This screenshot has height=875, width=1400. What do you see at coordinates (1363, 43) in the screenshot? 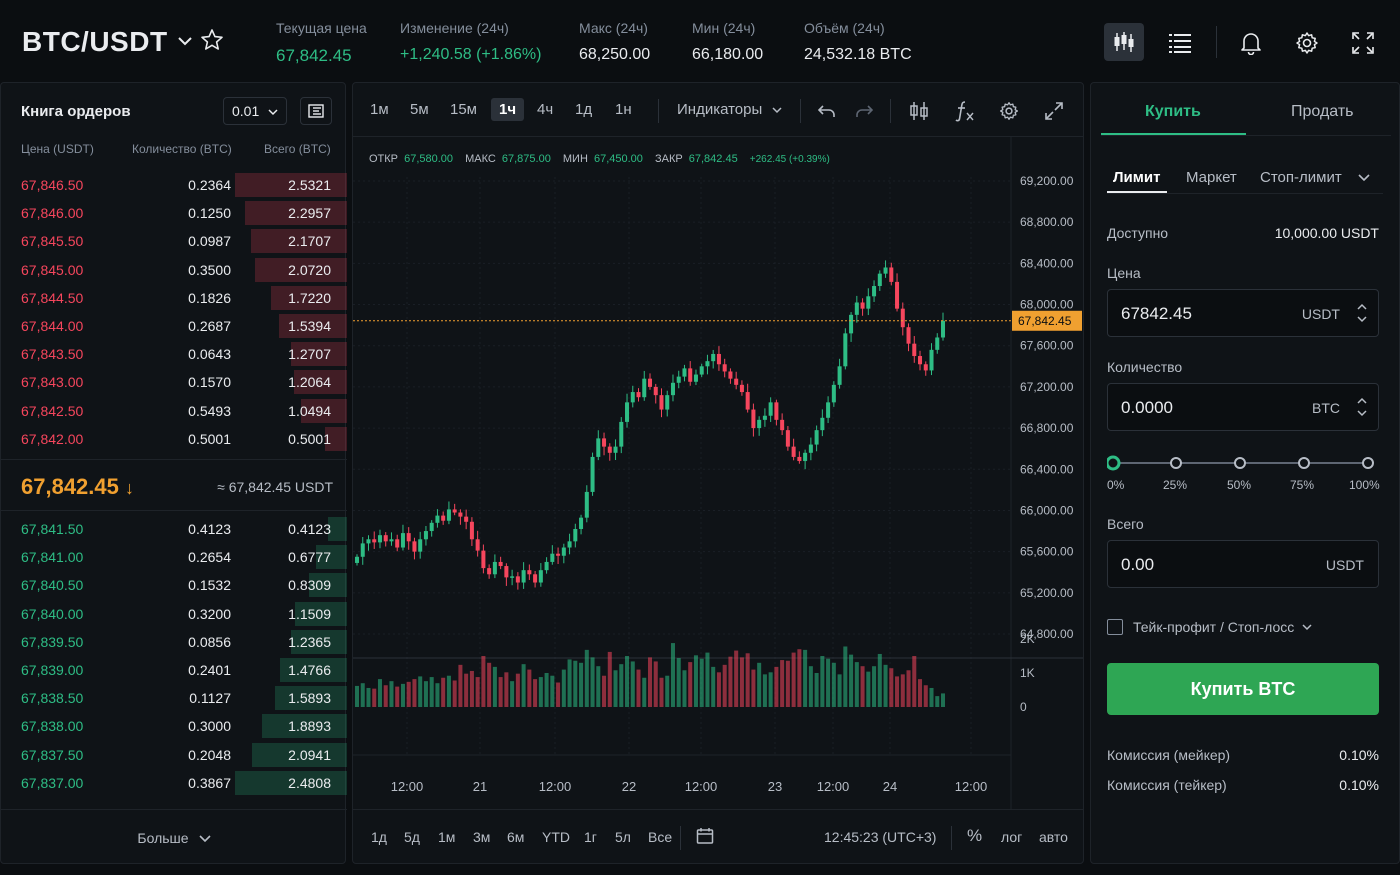
I see `fullscreen-icon` at bounding box center [1363, 43].